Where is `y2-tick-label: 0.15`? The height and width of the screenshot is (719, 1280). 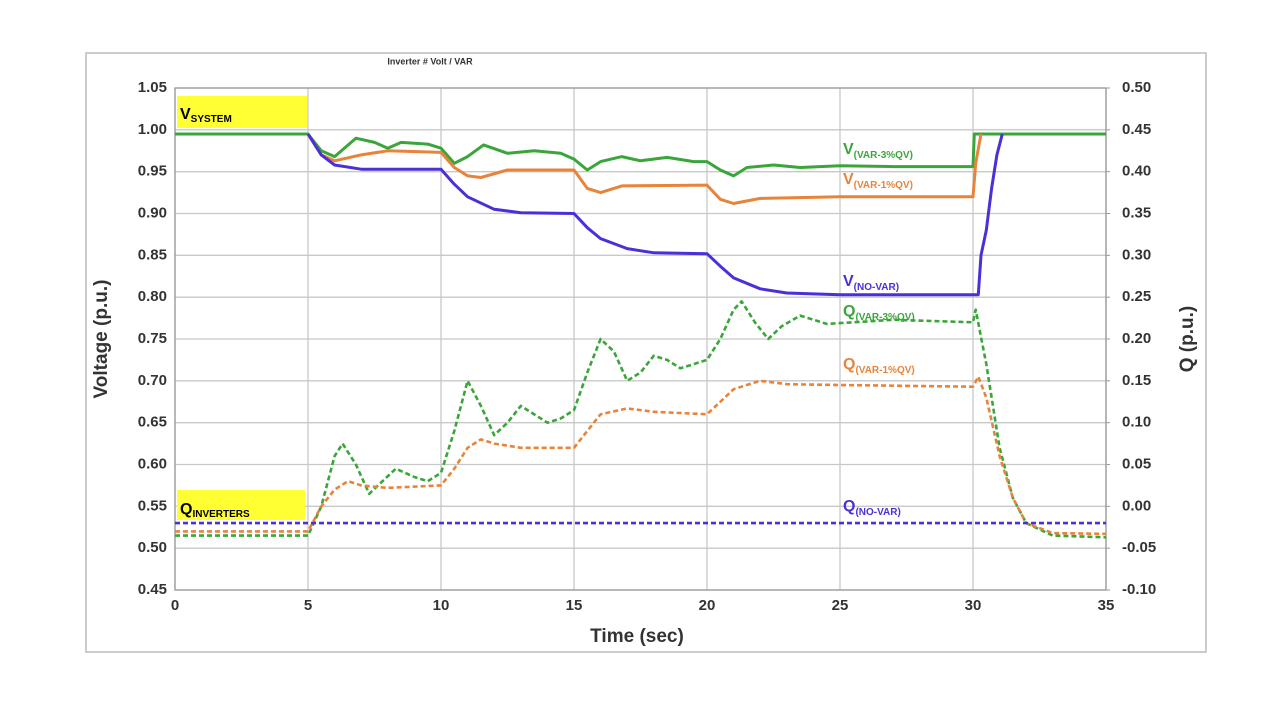
y2-tick-label: 0.15 is located at coordinates (1136, 380).